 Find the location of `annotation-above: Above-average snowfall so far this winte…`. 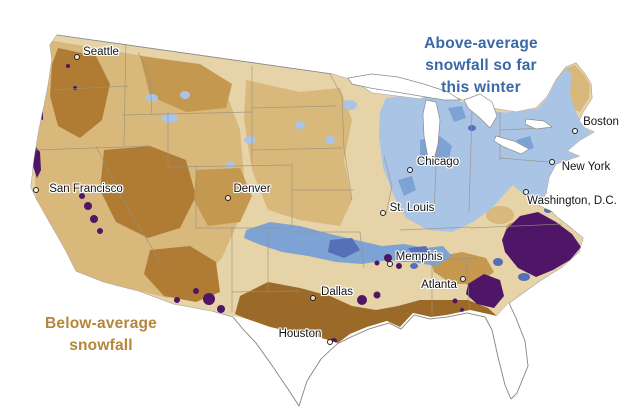

annotation-above: Above-average snowfall so far this winte… is located at coordinates (481, 65).